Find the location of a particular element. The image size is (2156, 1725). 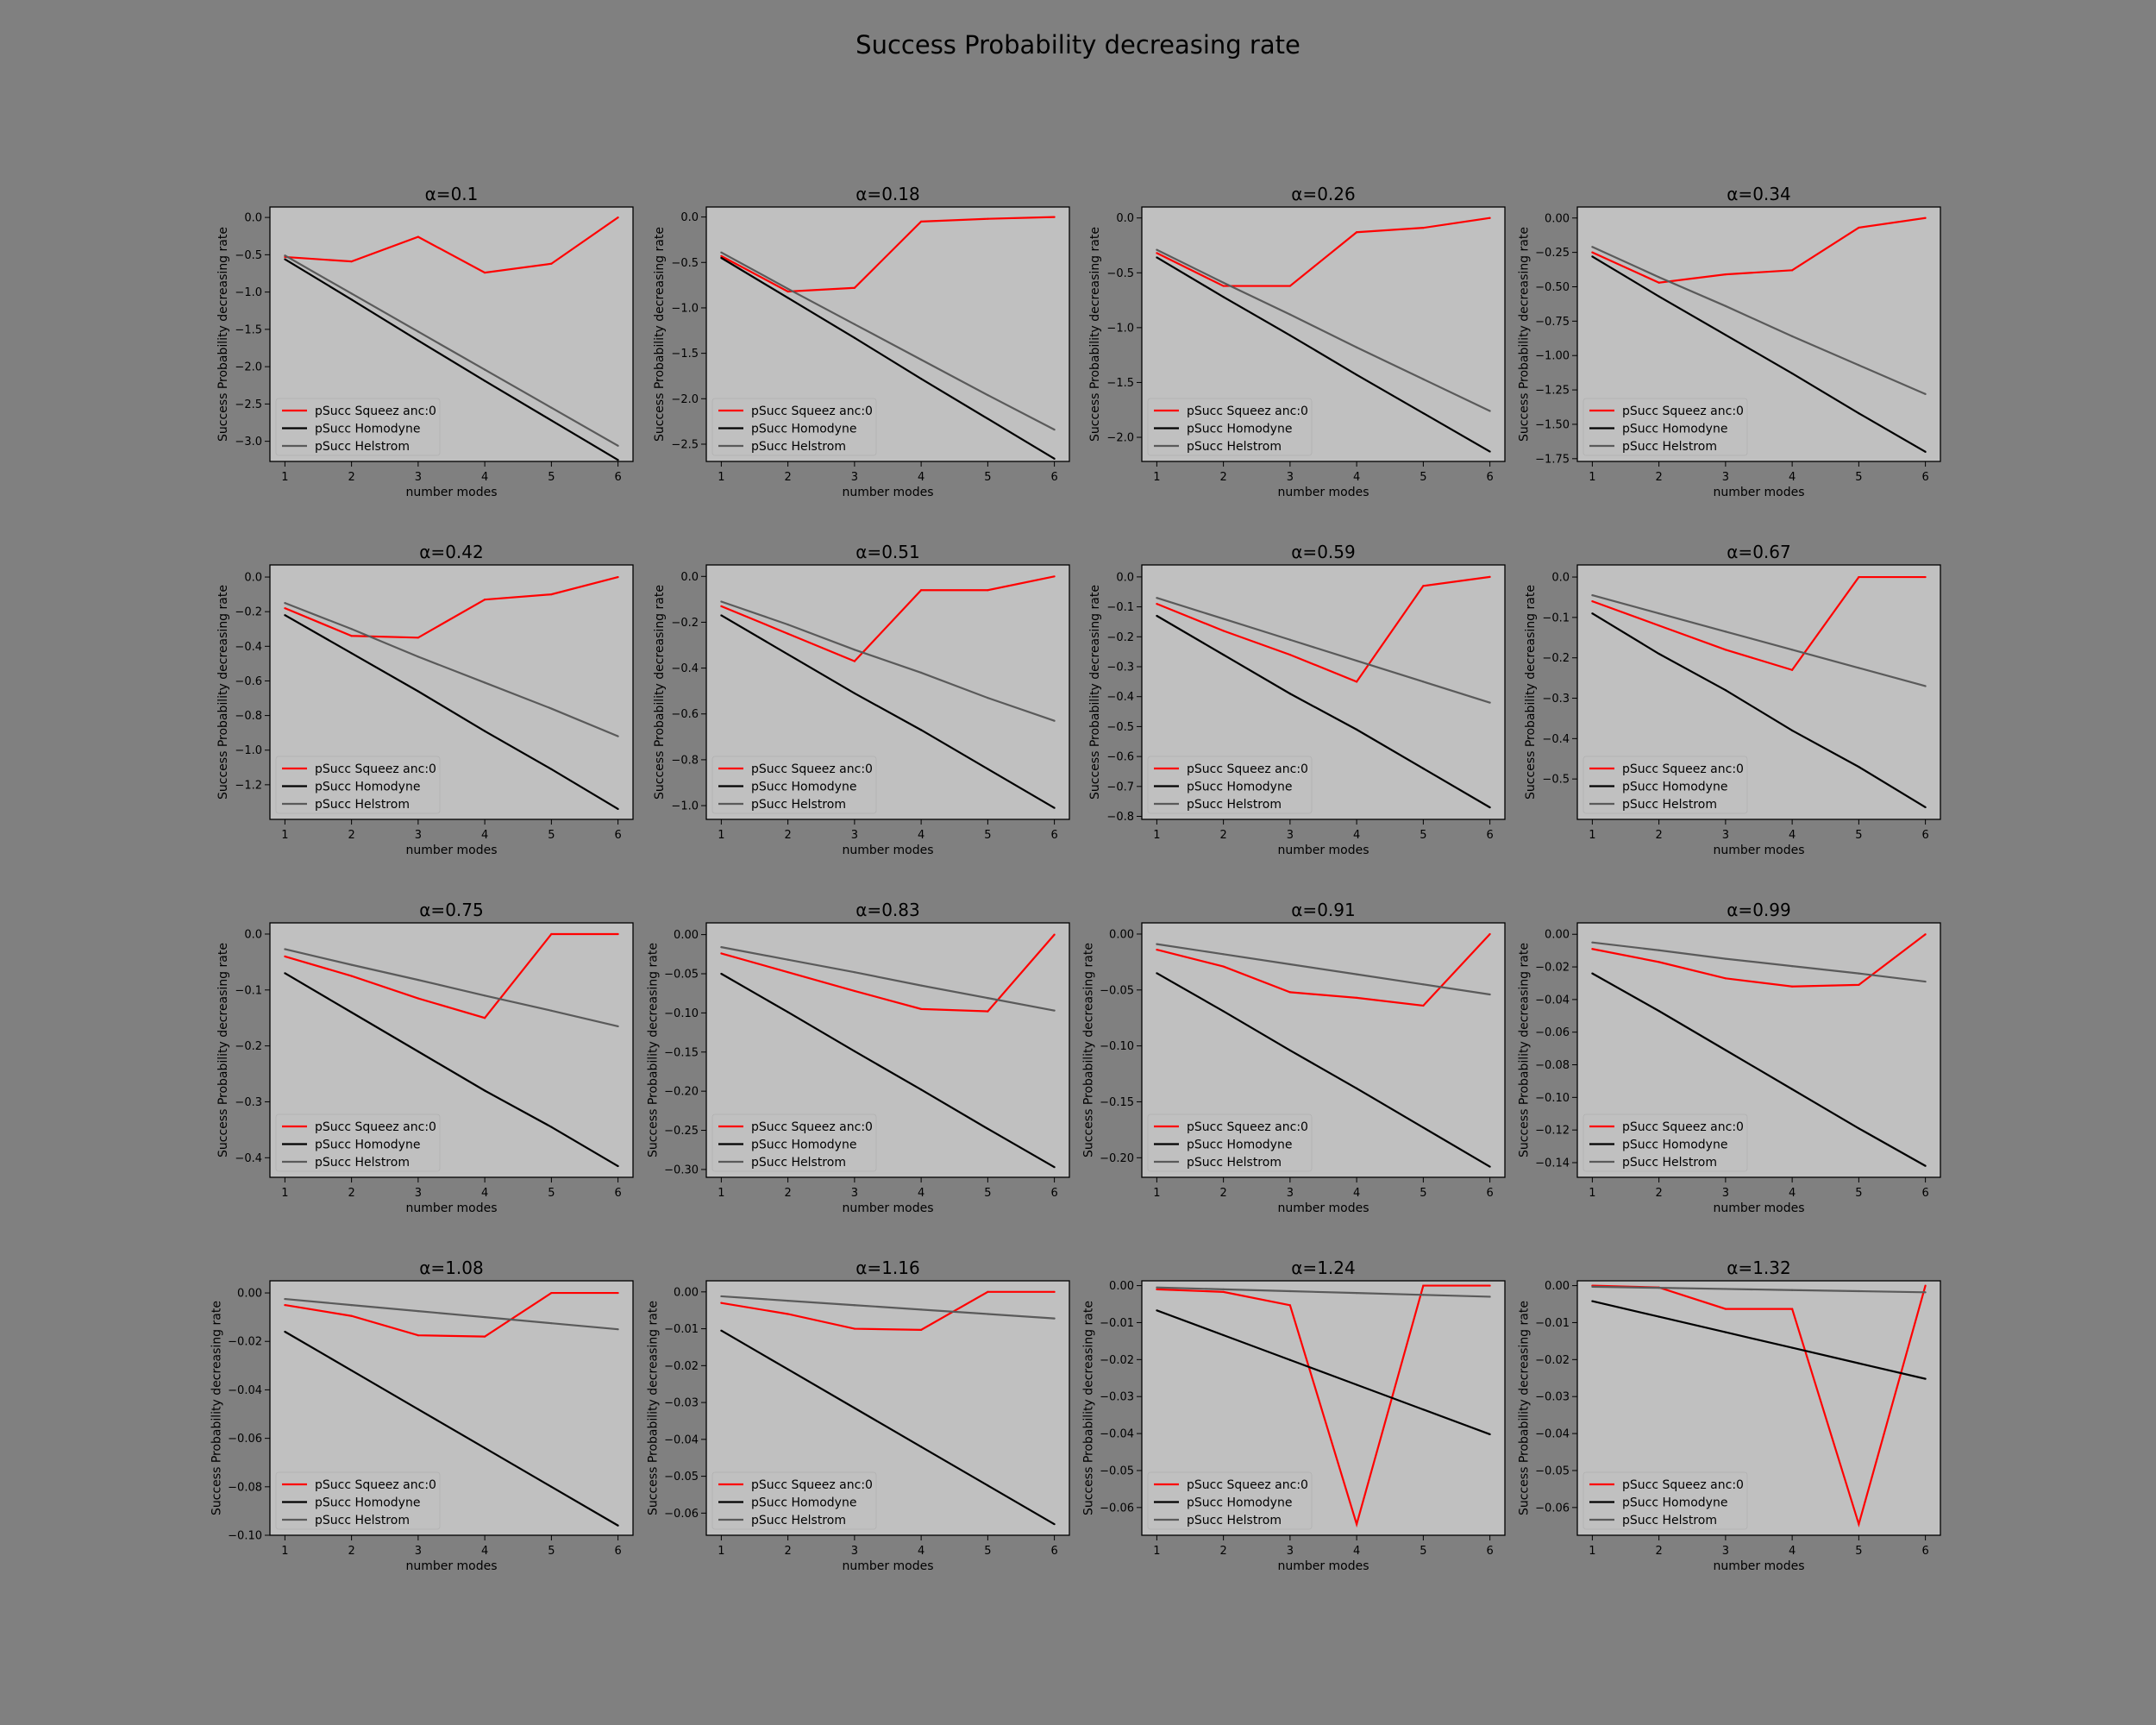

y-tick-label: −0.30 is located at coordinates (681, 1170).